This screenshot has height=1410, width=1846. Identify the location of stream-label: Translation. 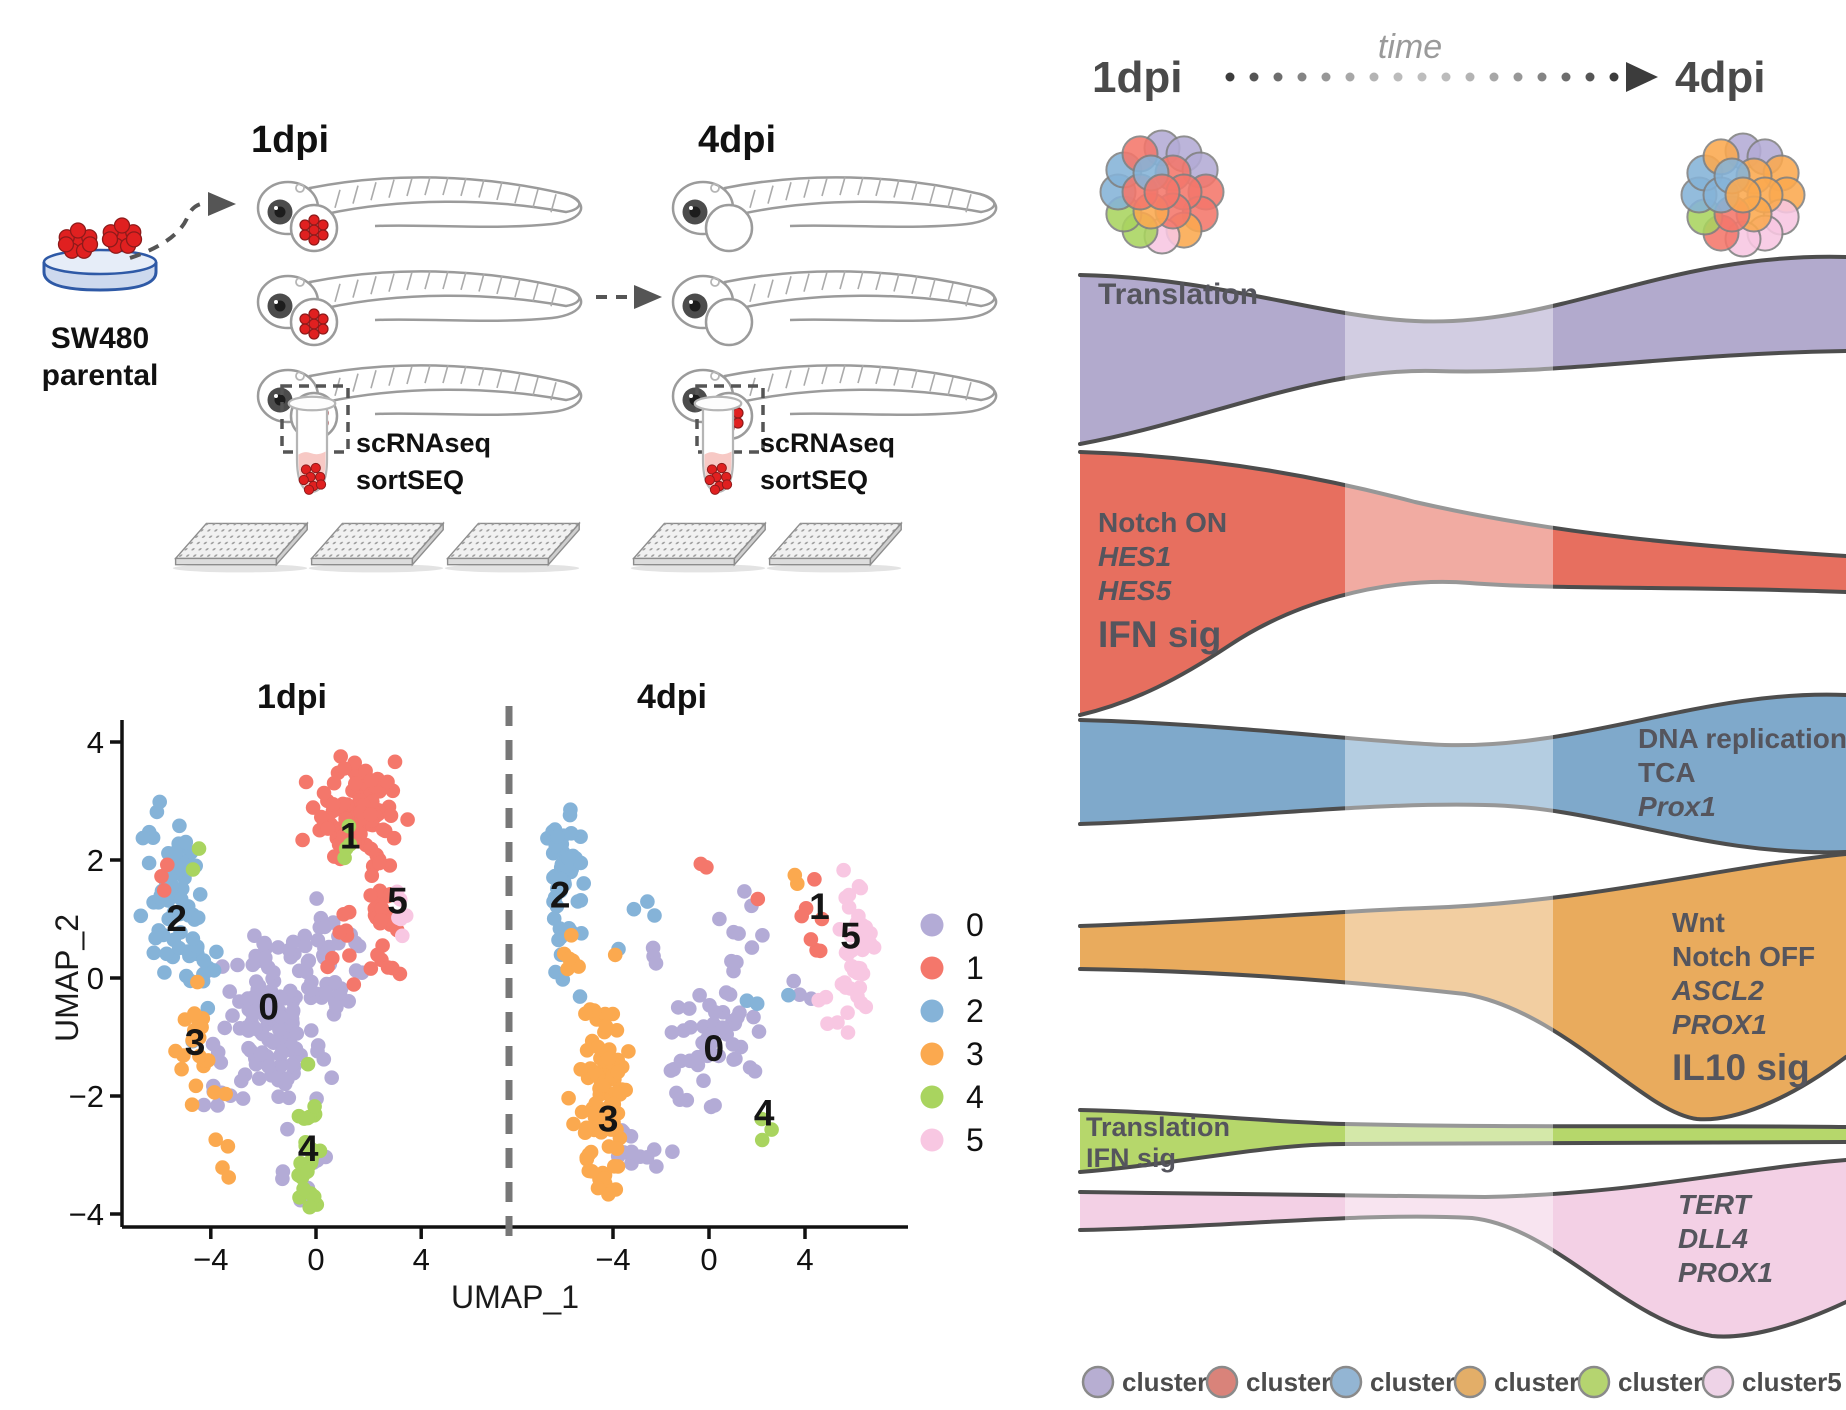
(1178, 294).